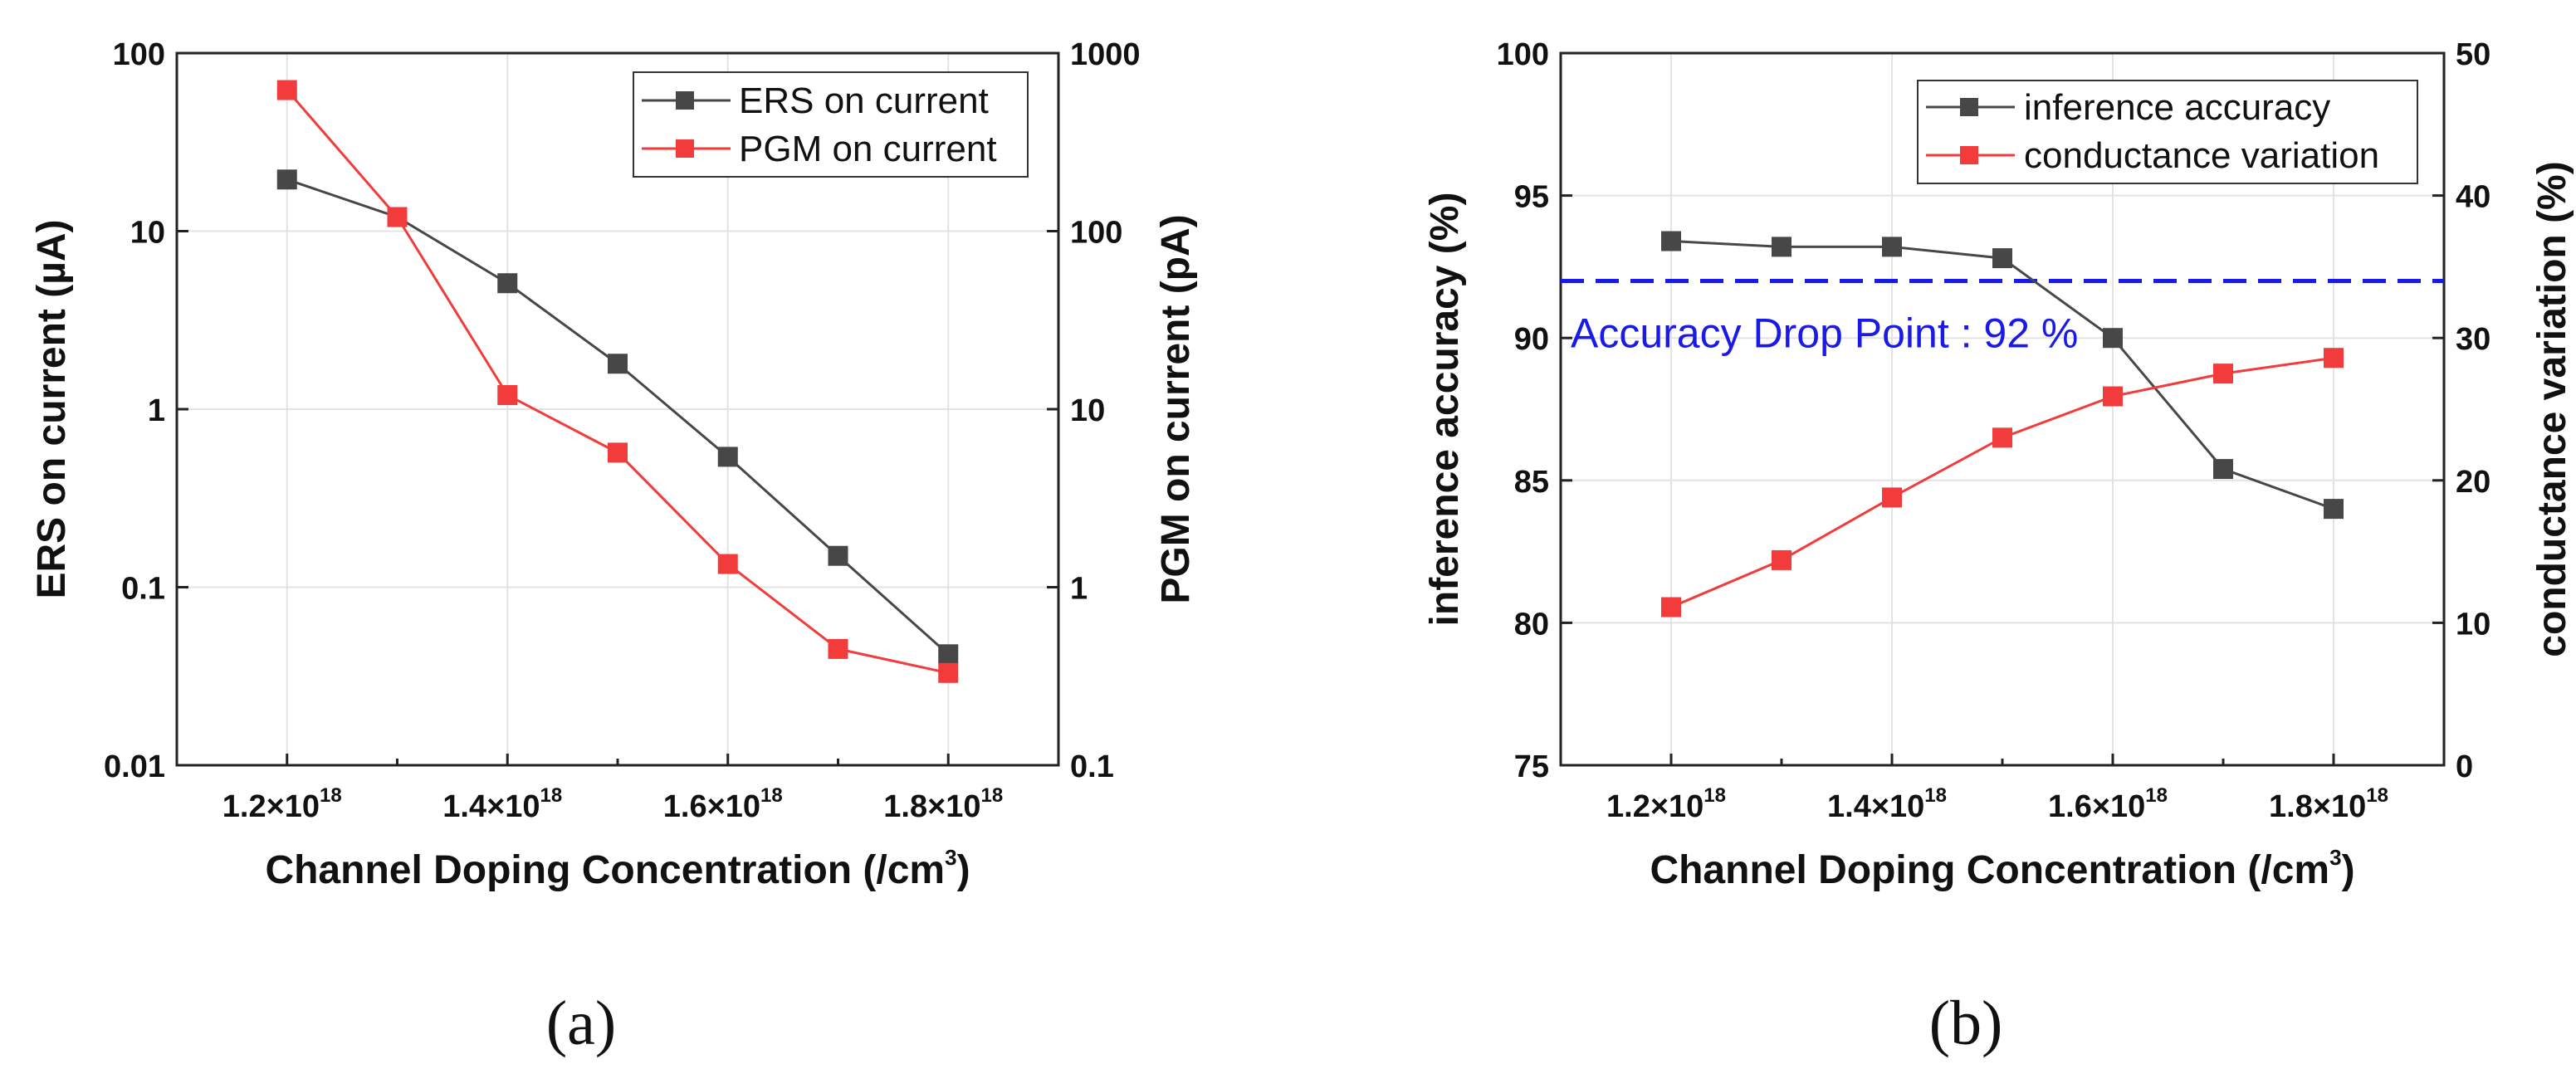 The image size is (2576, 1069). Describe the element at coordinates (1531, 483) in the screenshot. I see `y-tick-label: 85` at that location.